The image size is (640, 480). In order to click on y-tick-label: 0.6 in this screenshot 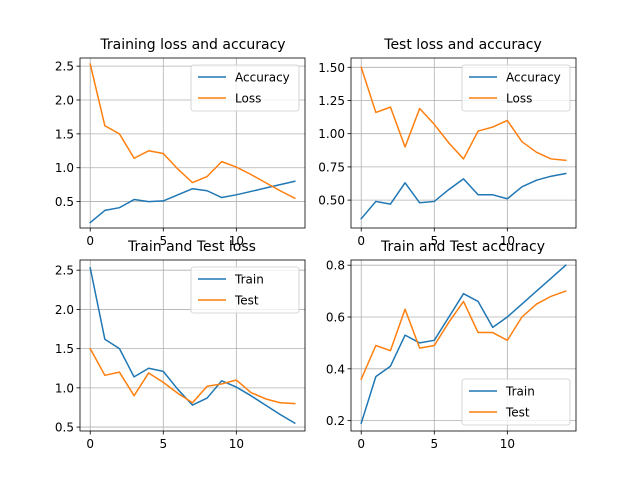, I will do `click(335, 318)`.